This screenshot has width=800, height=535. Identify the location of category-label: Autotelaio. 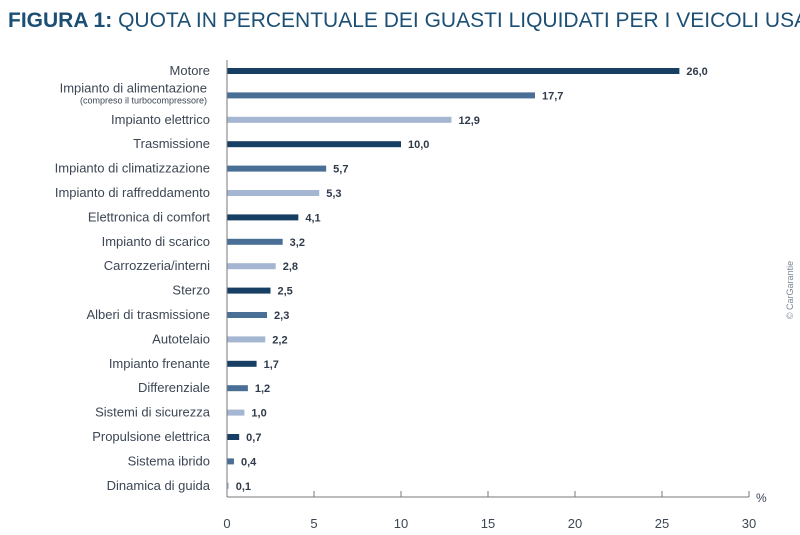
(181, 338).